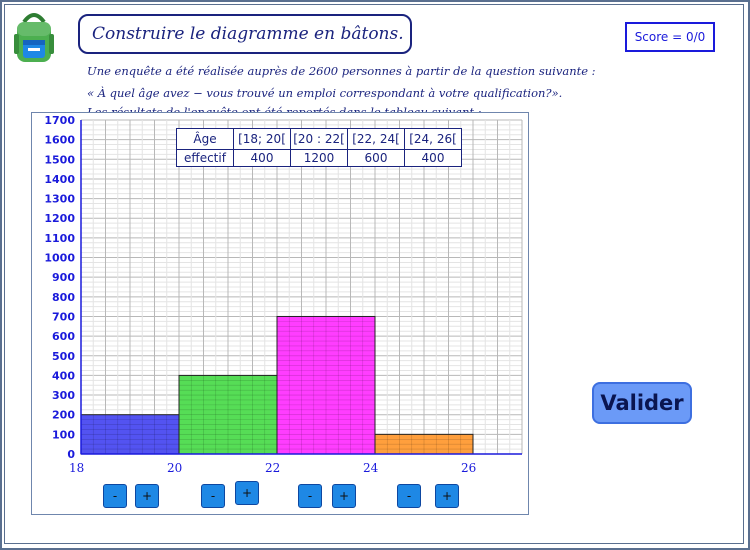 The height and width of the screenshot is (550, 750). Describe the element at coordinates (147, 496) in the screenshot. I see `bar-1-increase-button: +` at that location.